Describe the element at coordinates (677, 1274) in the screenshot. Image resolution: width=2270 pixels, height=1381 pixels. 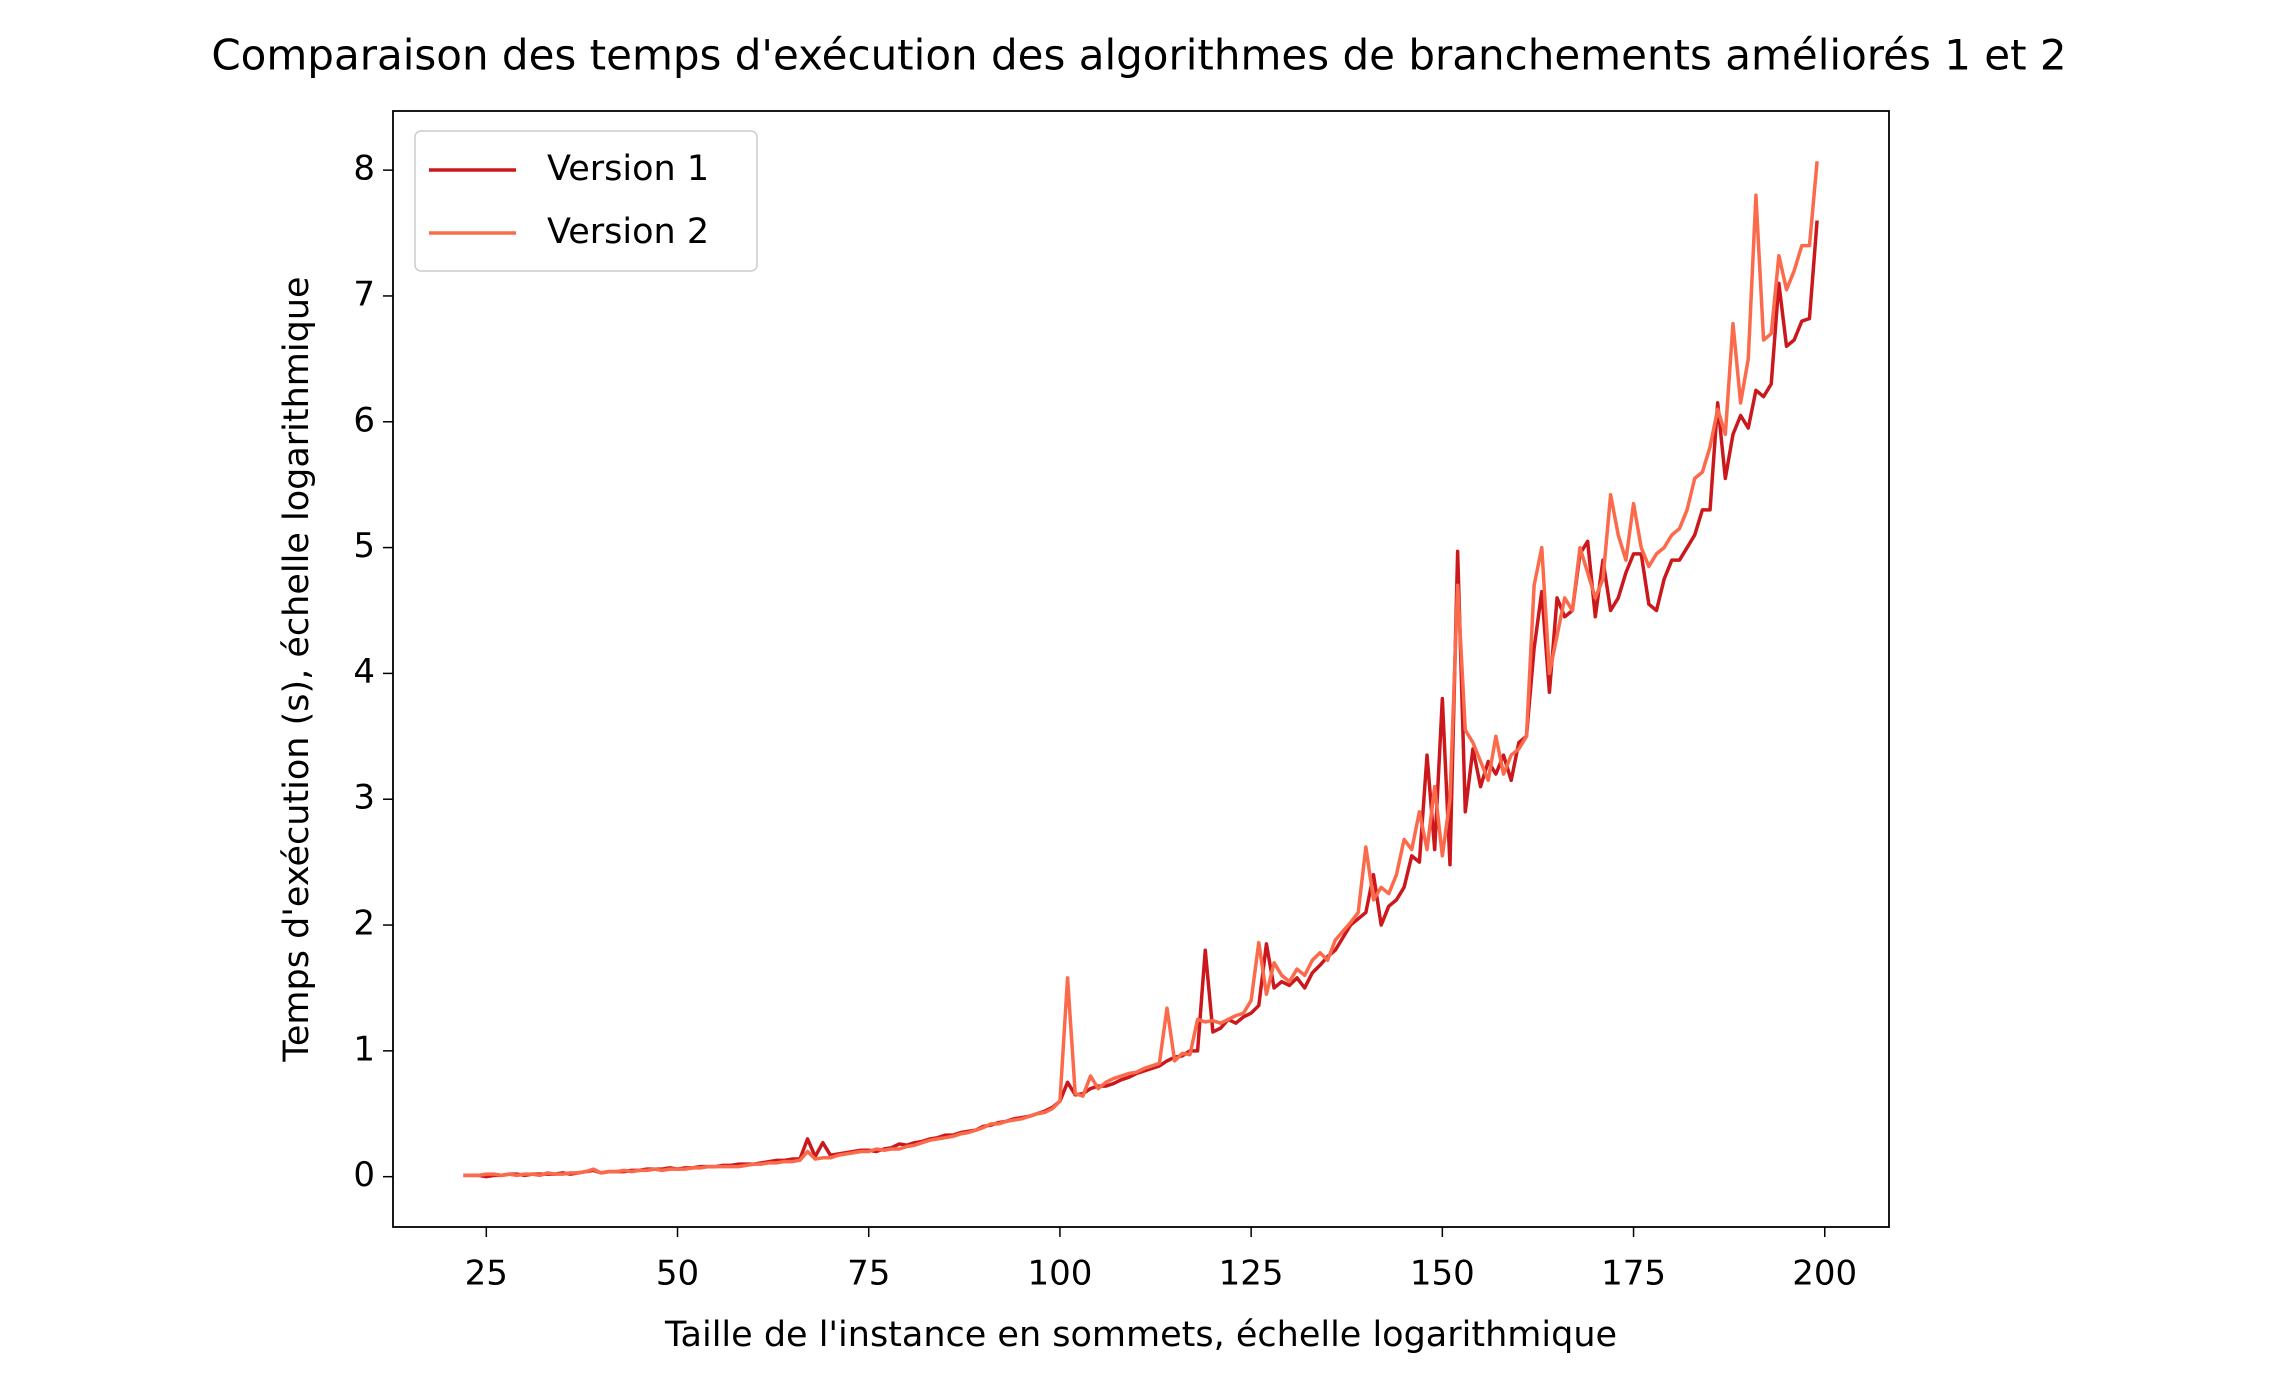
I see `x-tick-label: 50` at that location.